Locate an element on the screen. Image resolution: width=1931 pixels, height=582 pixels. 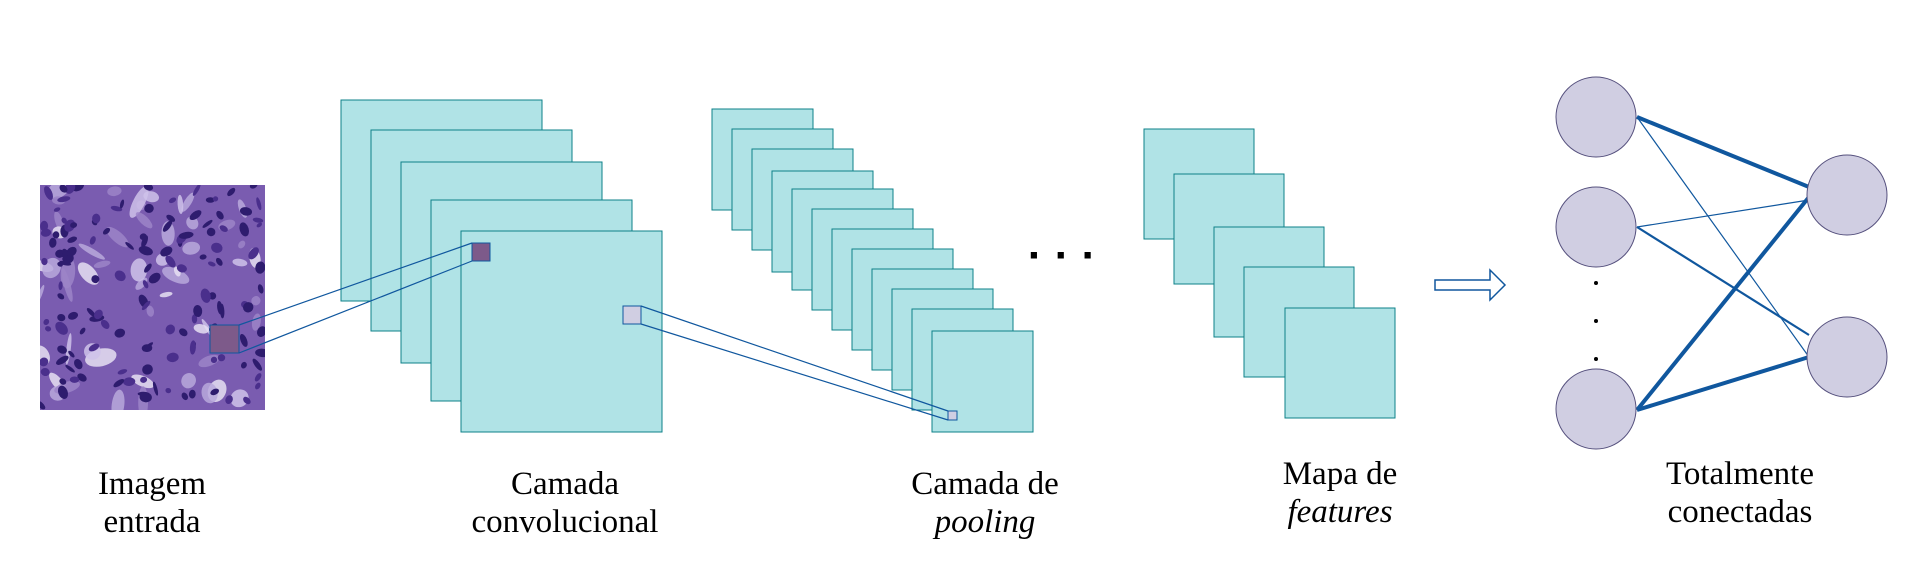
pool-layer-stack is located at coordinates (872, 270).